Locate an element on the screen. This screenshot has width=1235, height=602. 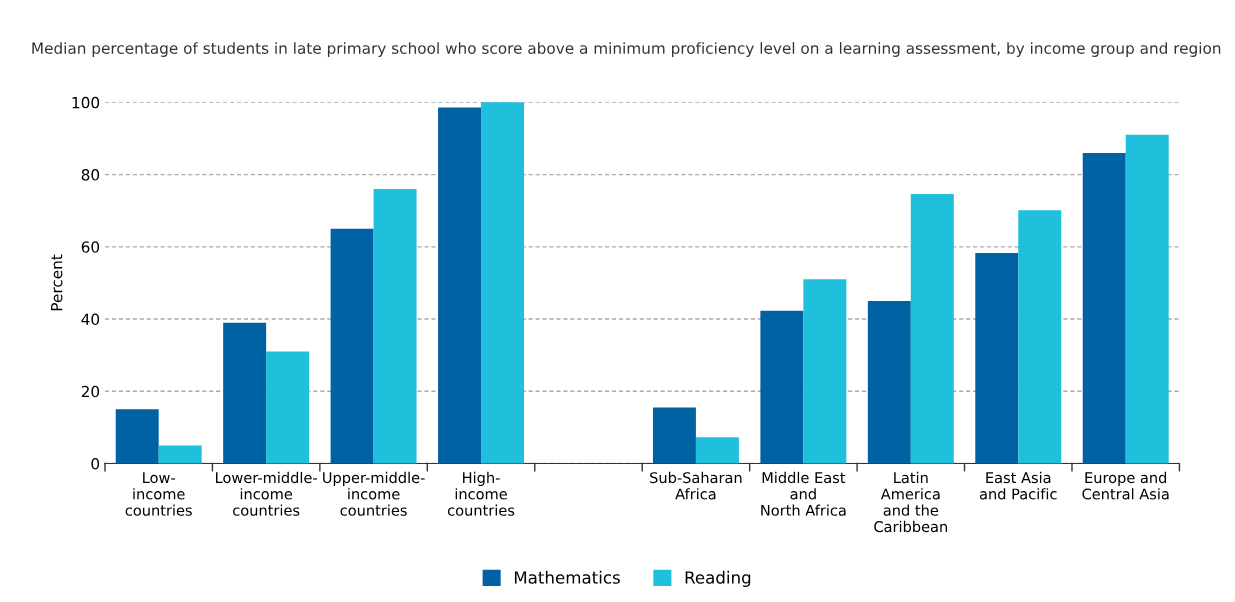
x-tick-label: Upper-middle- income countries is located at coordinates (374, 493).